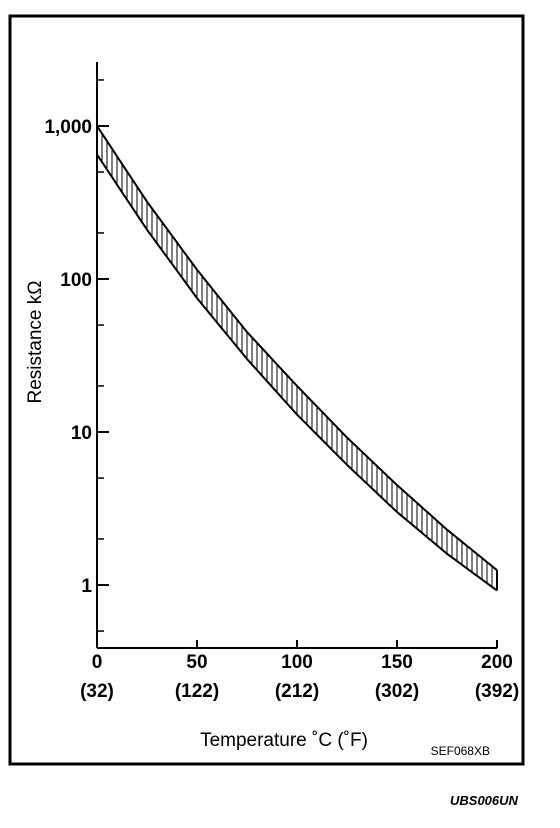  What do you see at coordinates (297, 691) in the screenshot?
I see `x-tick-sublabel: (212)` at bounding box center [297, 691].